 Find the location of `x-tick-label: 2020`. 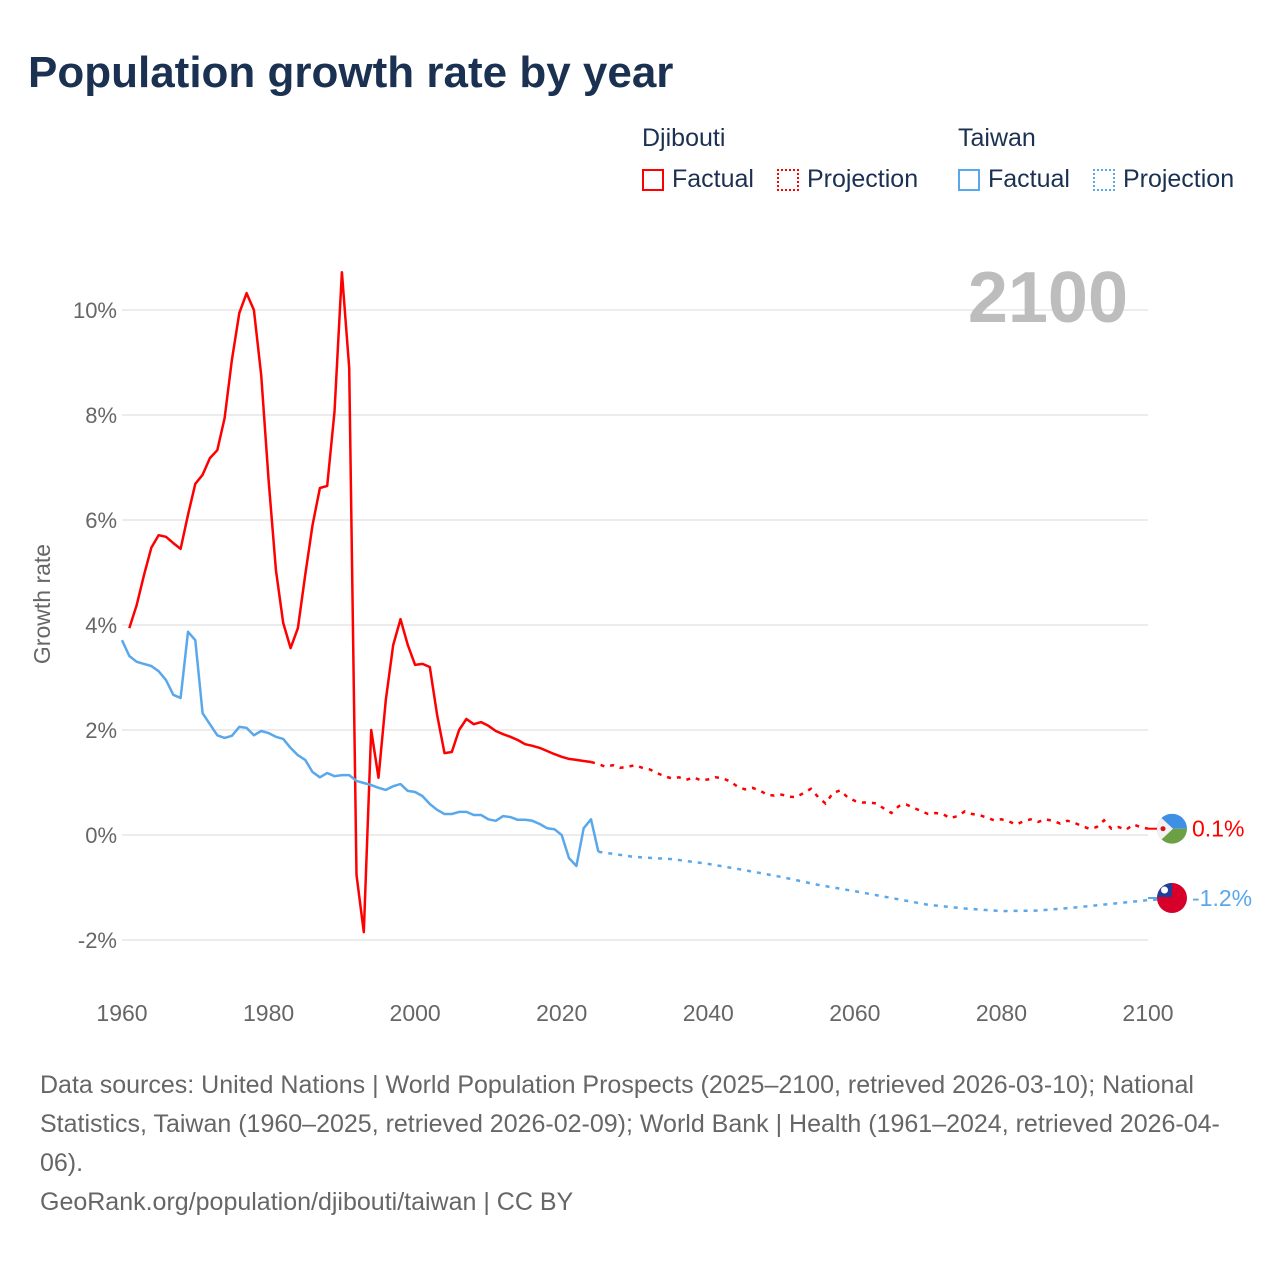

x-tick-label: 2020 is located at coordinates (561, 1013).